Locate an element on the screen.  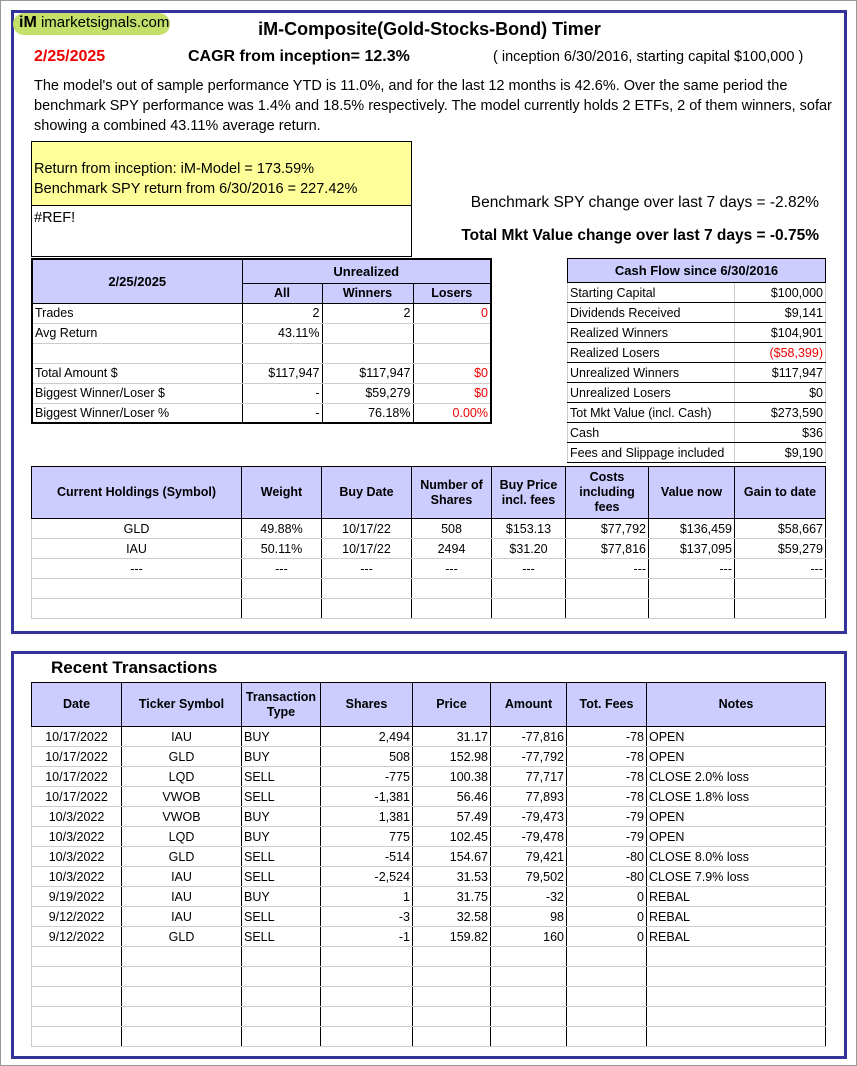
column-header: Price is located at coordinates (451, 704).